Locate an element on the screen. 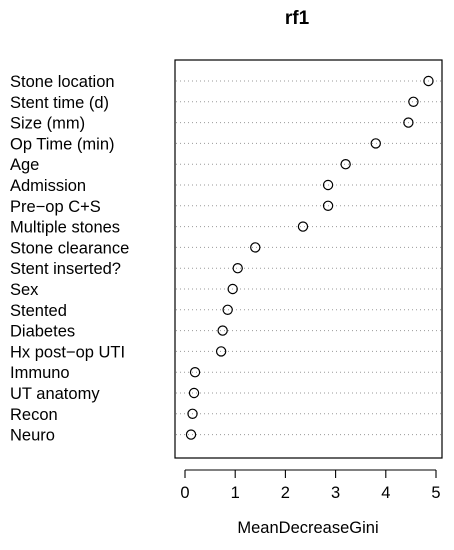 The width and height of the screenshot is (454, 550). category-label: Pre−op C+S is located at coordinates (55, 207).